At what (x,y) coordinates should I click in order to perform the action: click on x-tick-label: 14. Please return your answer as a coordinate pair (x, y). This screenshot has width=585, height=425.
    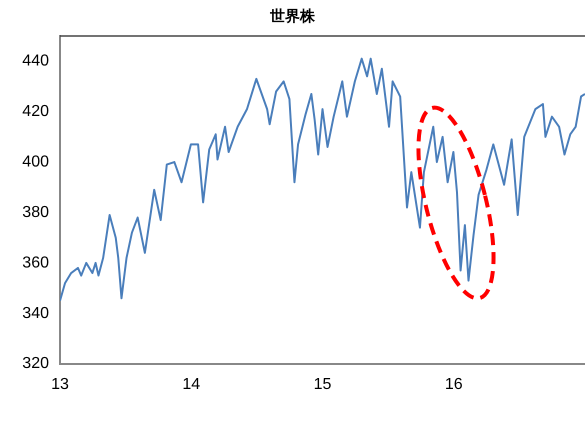
    Looking at the image, I should click on (191, 384).